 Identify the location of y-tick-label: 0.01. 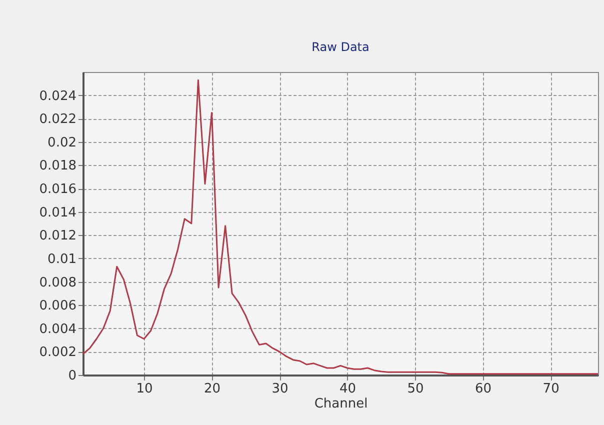
(62, 259).